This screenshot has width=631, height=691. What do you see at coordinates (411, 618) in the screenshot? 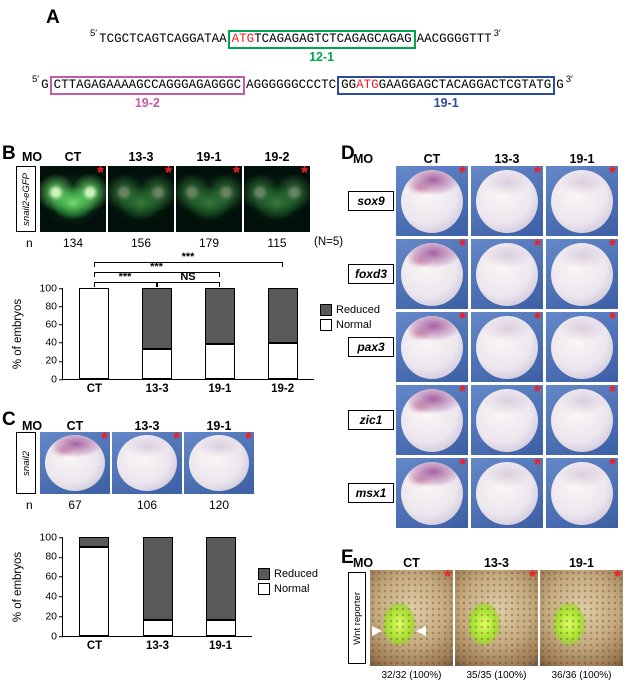
I see `wnt-embryo-CT: *` at bounding box center [411, 618].